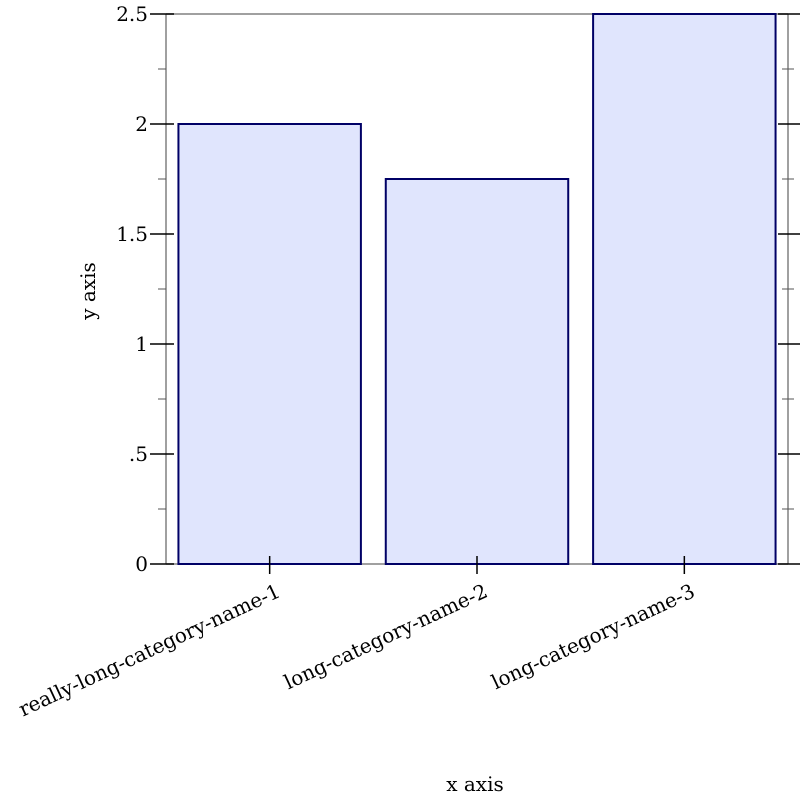  I want to click on x-tick-label-2: long-category-name-2, so click(385, 636).